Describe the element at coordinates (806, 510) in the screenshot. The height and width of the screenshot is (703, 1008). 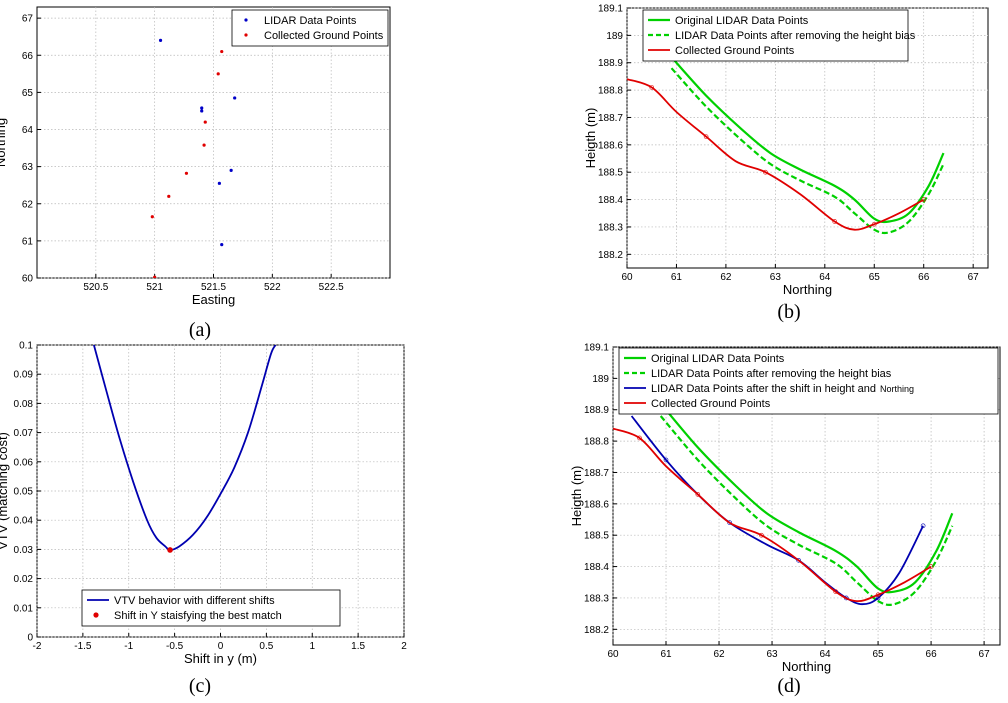
I see `series-lidar-data-points-after-removing-the-height-bias-line` at that location.